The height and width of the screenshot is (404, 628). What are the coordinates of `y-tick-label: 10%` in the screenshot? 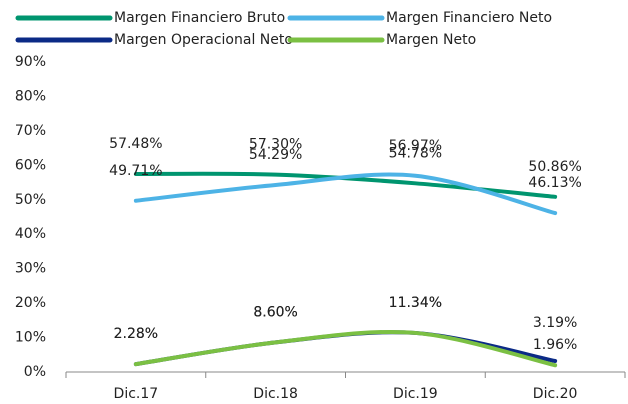 It's located at (30, 338).